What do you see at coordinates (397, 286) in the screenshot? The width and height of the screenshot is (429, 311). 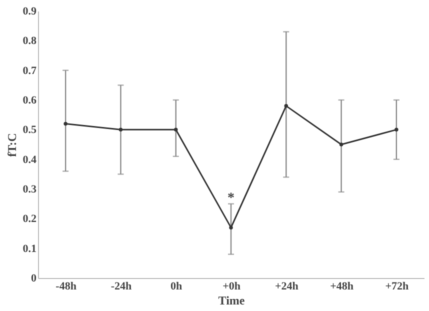 I see `x-tick-label: +72h` at bounding box center [397, 286].